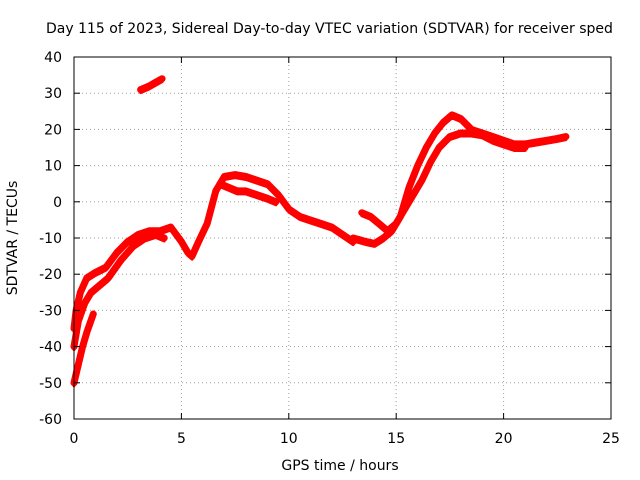 The height and width of the screenshot is (480, 640). What do you see at coordinates (83, 349) in the screenshot?
I see `series-track-c` at bounding box center [83, 349].